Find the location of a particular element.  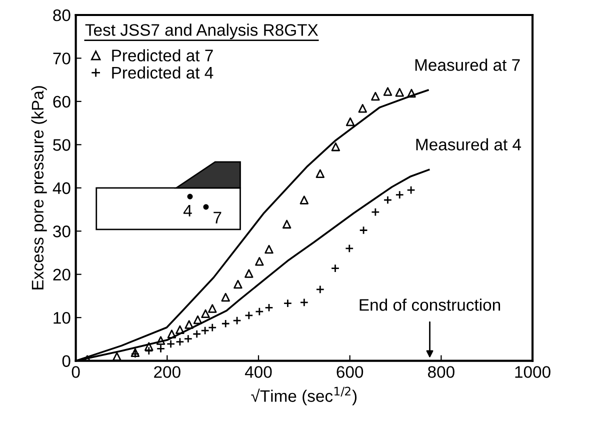

y-tick-label: 20 is located at coordinates (61, 274).